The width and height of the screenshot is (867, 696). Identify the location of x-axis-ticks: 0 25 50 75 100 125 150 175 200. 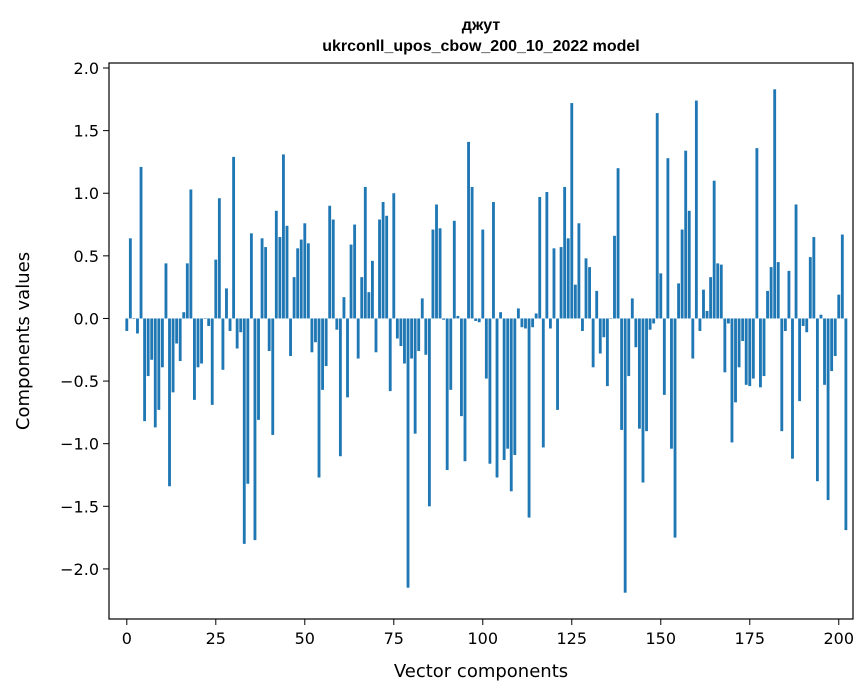
(488, 633).